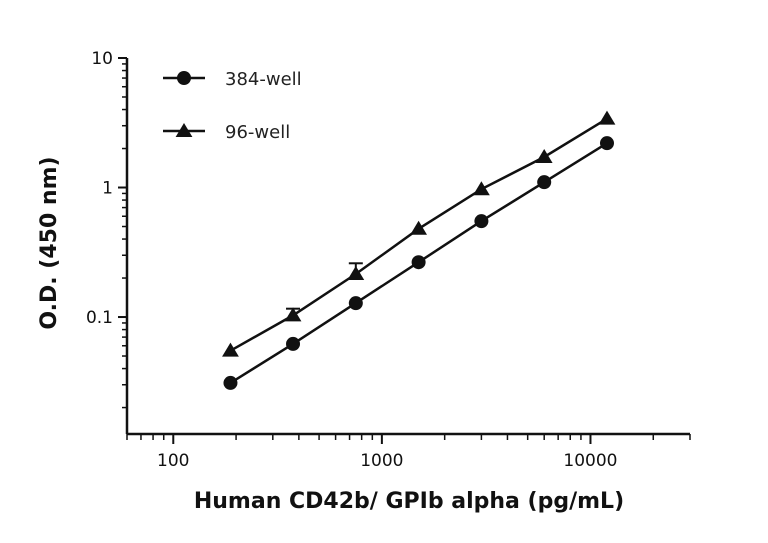  Describe the element at coordinates (49, 242) in the screenshot. I see `y-axis-title: O.D. (450 nm)` at that location.